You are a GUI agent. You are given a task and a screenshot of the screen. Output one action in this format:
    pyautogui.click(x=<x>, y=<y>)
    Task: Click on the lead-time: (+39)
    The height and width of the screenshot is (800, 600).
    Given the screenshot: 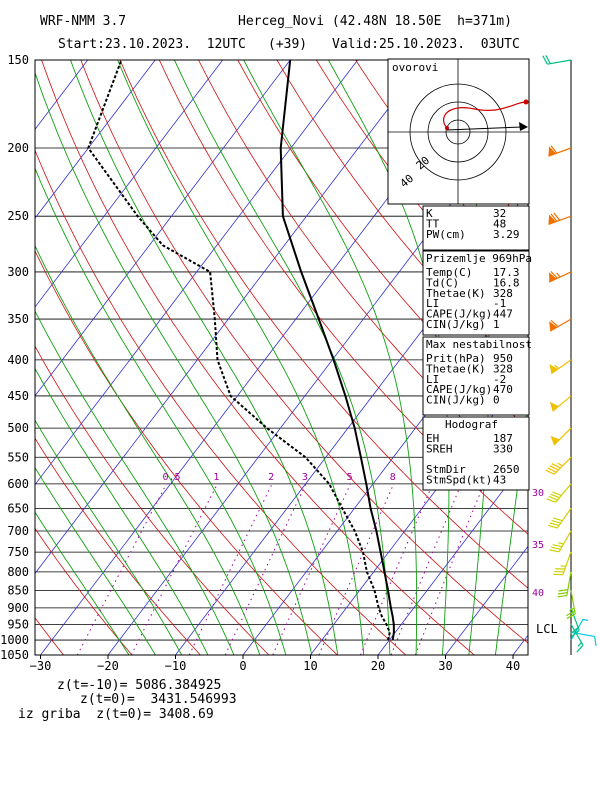 What is the action you would take?
    pyautogui.click(x=288, y=44)
    